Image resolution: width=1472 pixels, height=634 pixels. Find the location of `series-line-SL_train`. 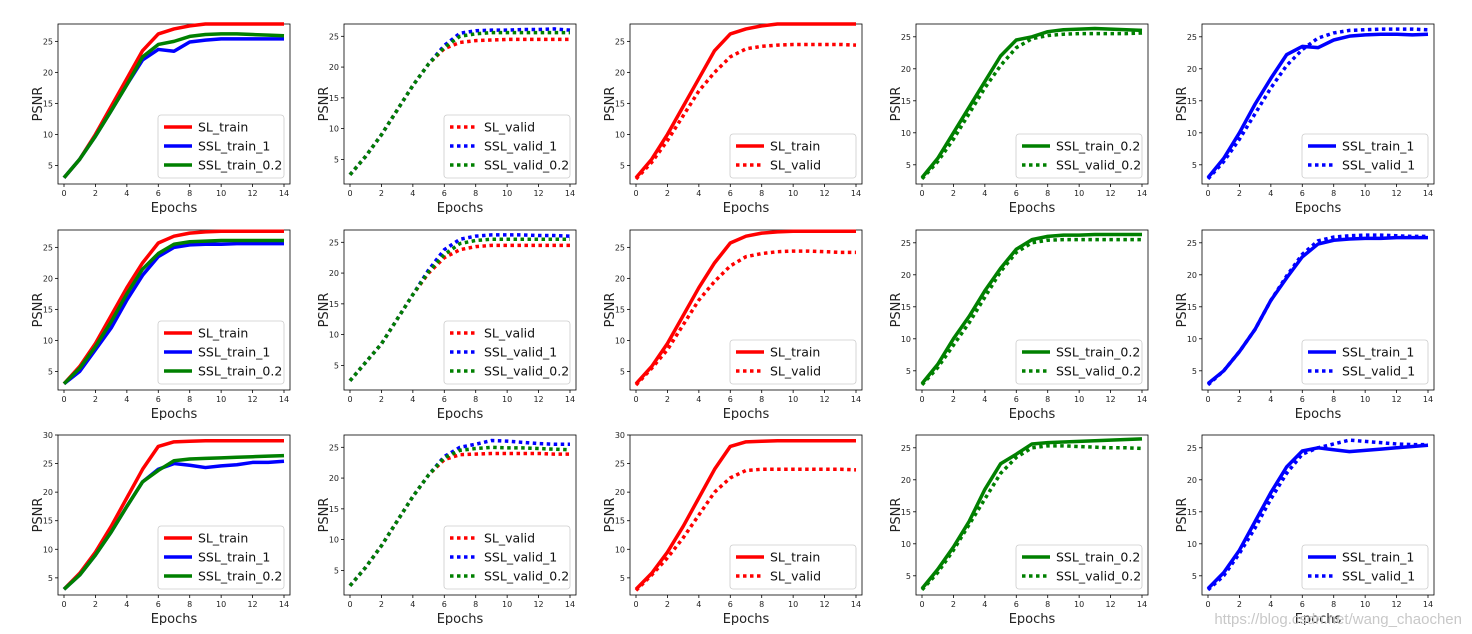

series-line-SL_train is located at coordinates (745, 307).